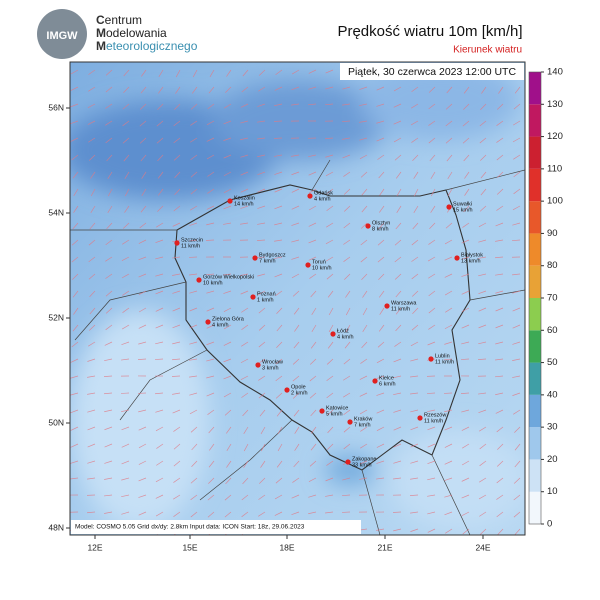  What do you see at coordinates (552, 233) in the screenshot?
I see `colorbar-label: 90` at bounding box center [552, 233].